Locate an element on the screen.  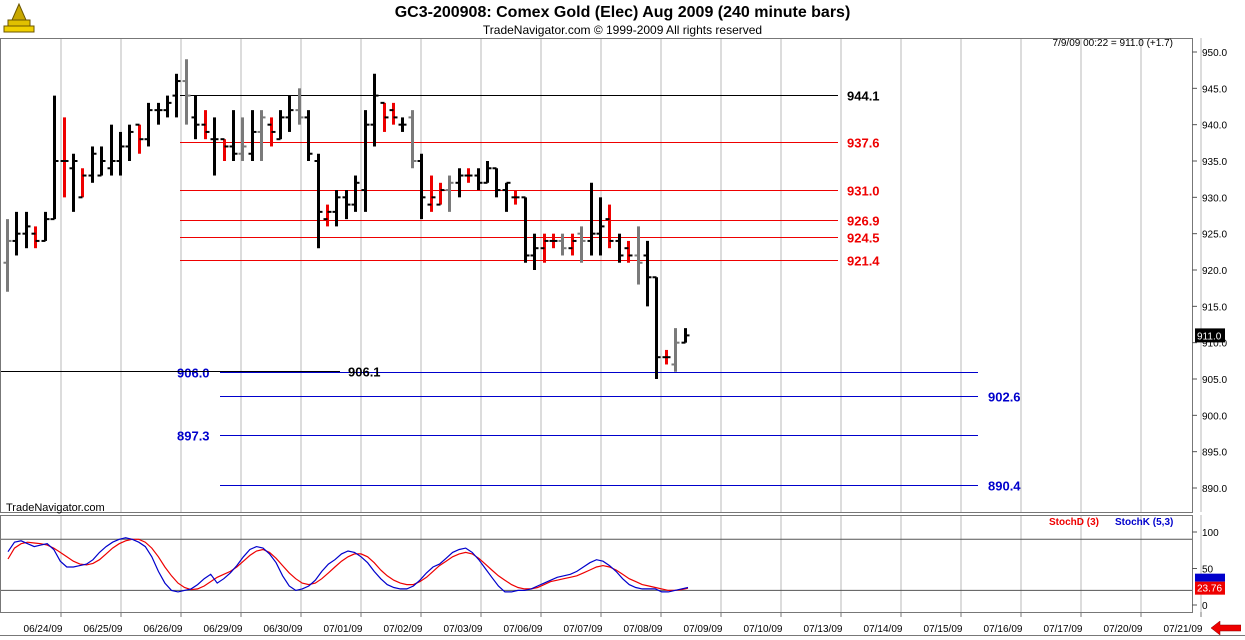
level-label-937-6: 937.6 is located at coordinates (863, 143).